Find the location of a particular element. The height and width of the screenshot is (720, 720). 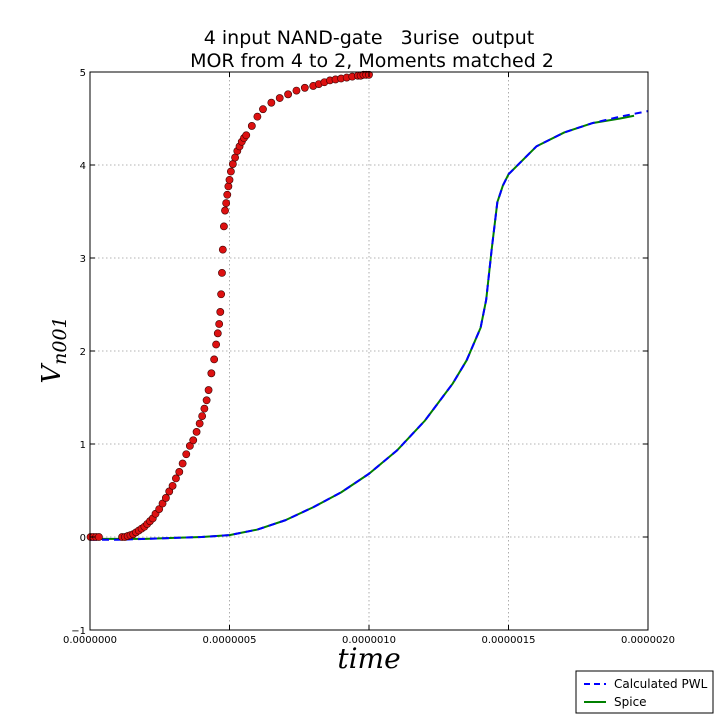

svg-text: Vn001 is located at coordinates (54, 349).